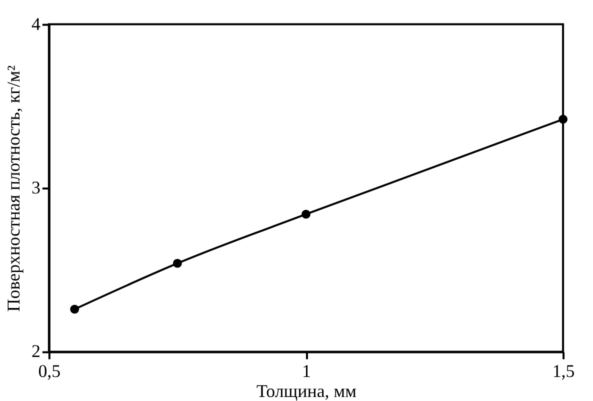 The width and height of the screenshot is (593, 401). What do you see at coordinates (306, 371) in the screenshot?
I see `x-tick-label: 1` at bounding box center [306, 371].